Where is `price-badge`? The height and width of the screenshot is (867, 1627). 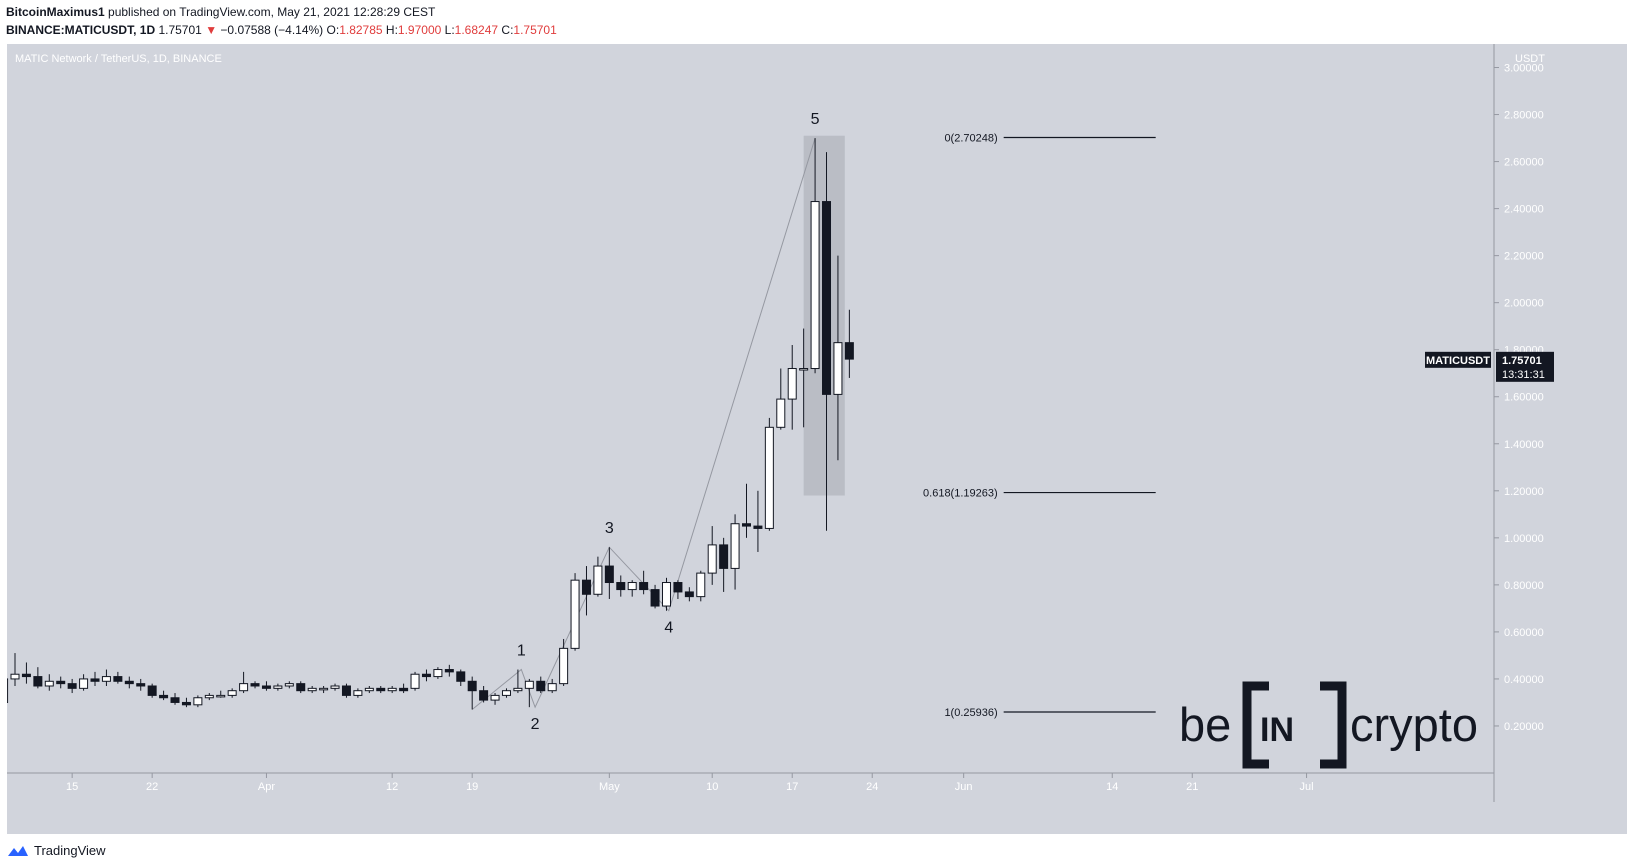 price-badge is located at coordinates (1525, 366).